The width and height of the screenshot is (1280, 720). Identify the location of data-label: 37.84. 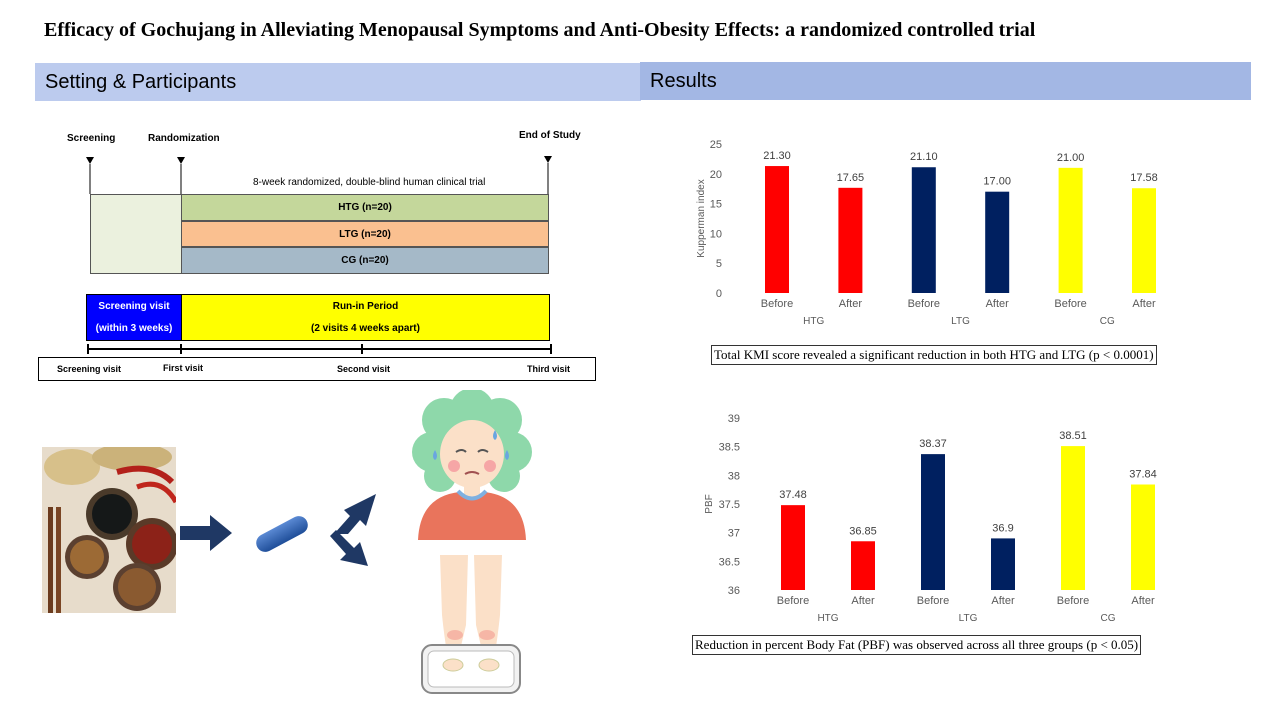
(1143, 475).